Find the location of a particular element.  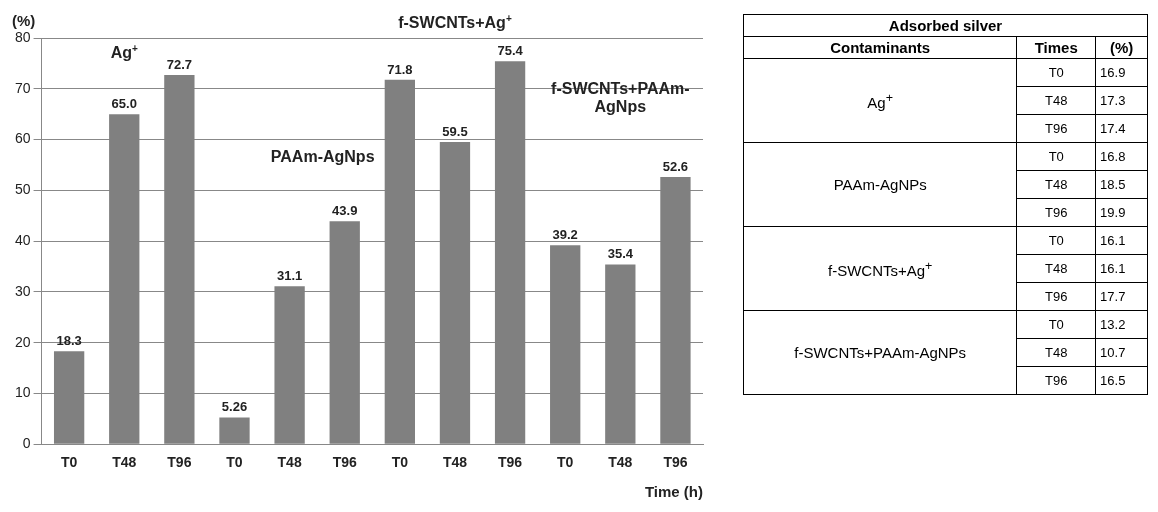

text: f-SWCNTs+Ag+ is located at coordinates (455, 21).